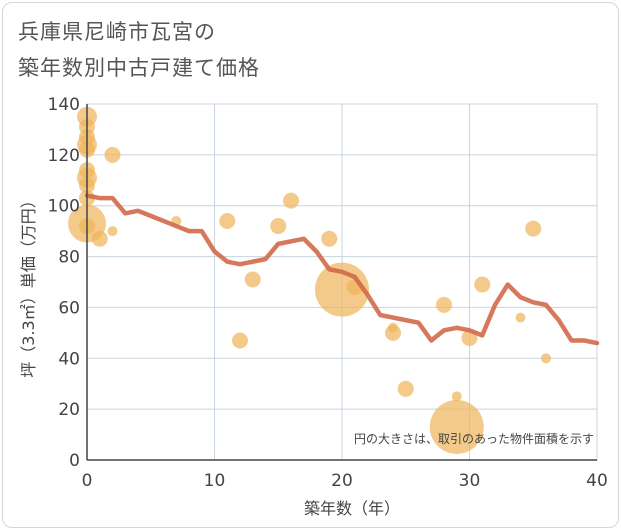  Describe the element at coordinates (215, 481) in the screenshot. I see `x-tick-label: 10` at that location.